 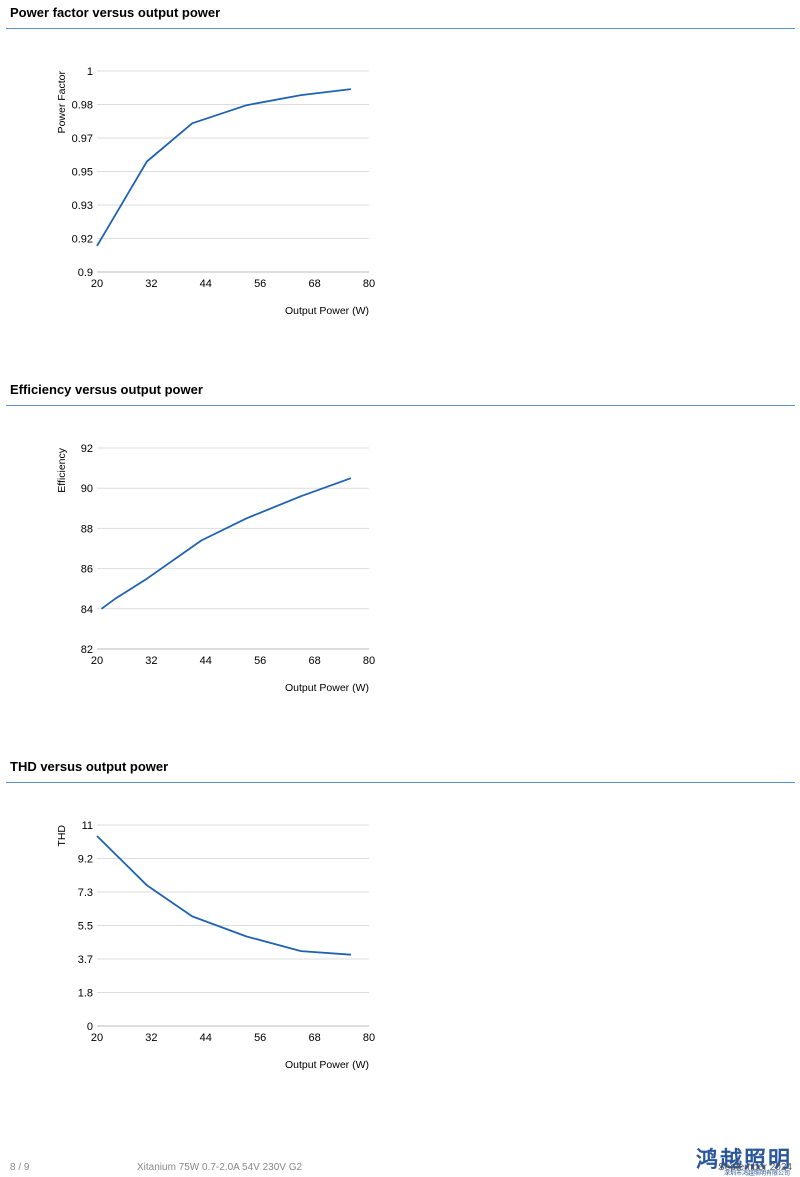 I want to click on y-tick-label: 0, so click(x=90, y=1027).